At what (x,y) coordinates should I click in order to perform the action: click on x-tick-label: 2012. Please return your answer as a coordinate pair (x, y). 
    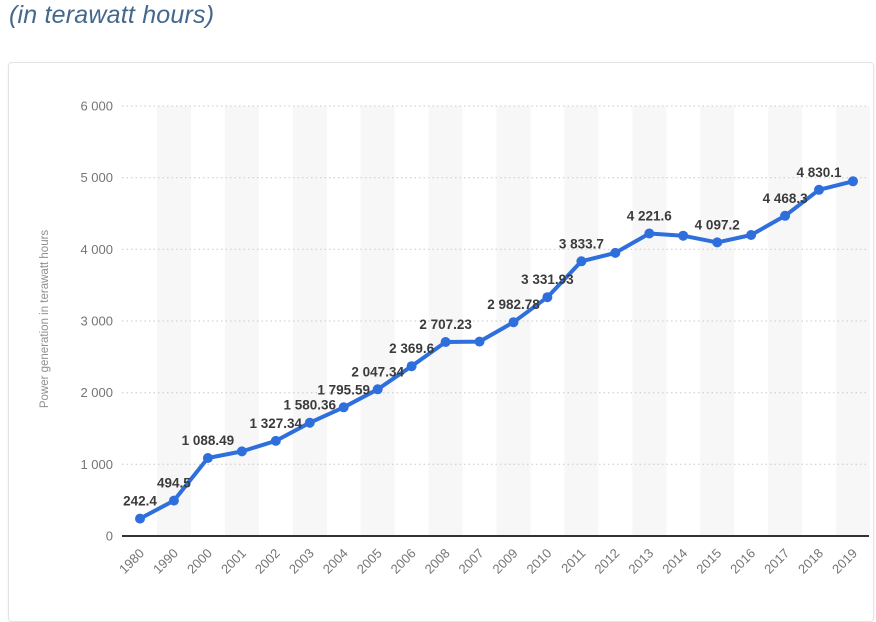
    Looking at the image, I should click on (606, 561).